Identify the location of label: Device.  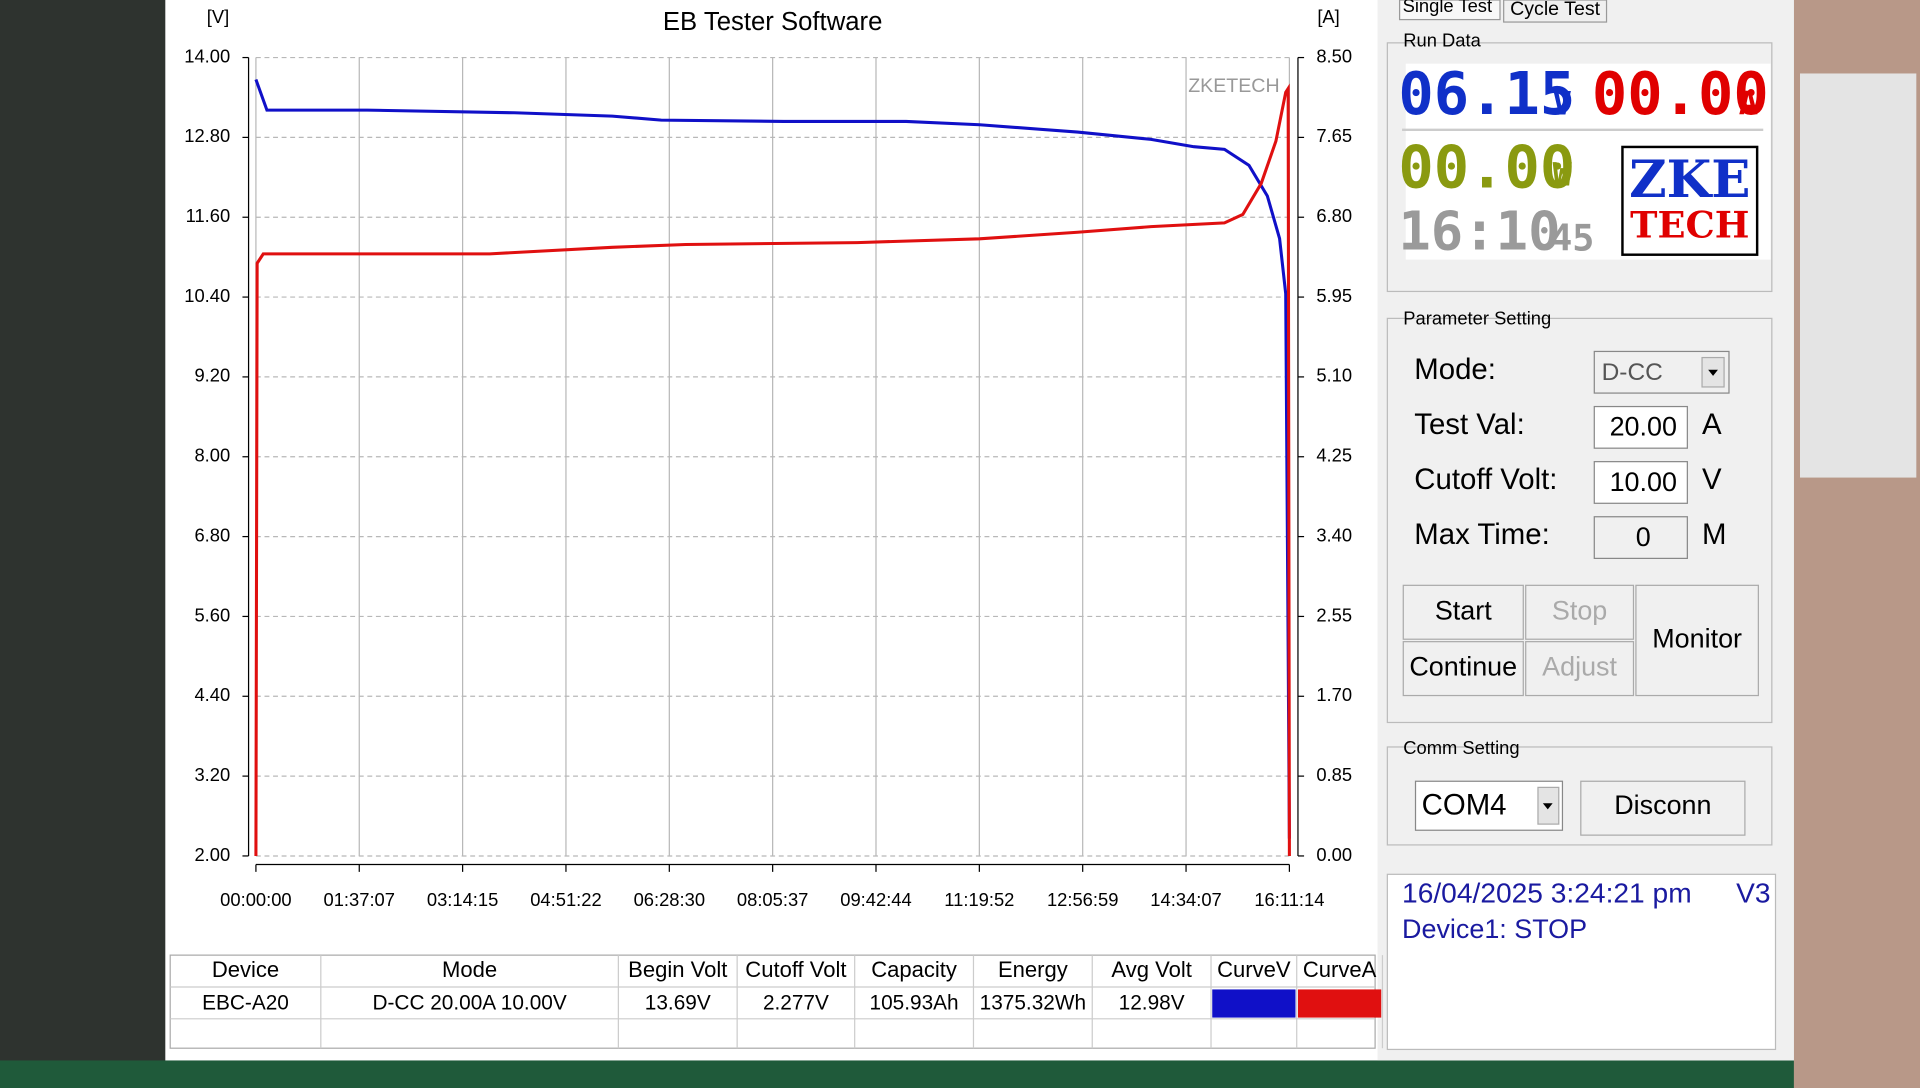
(245, 969).